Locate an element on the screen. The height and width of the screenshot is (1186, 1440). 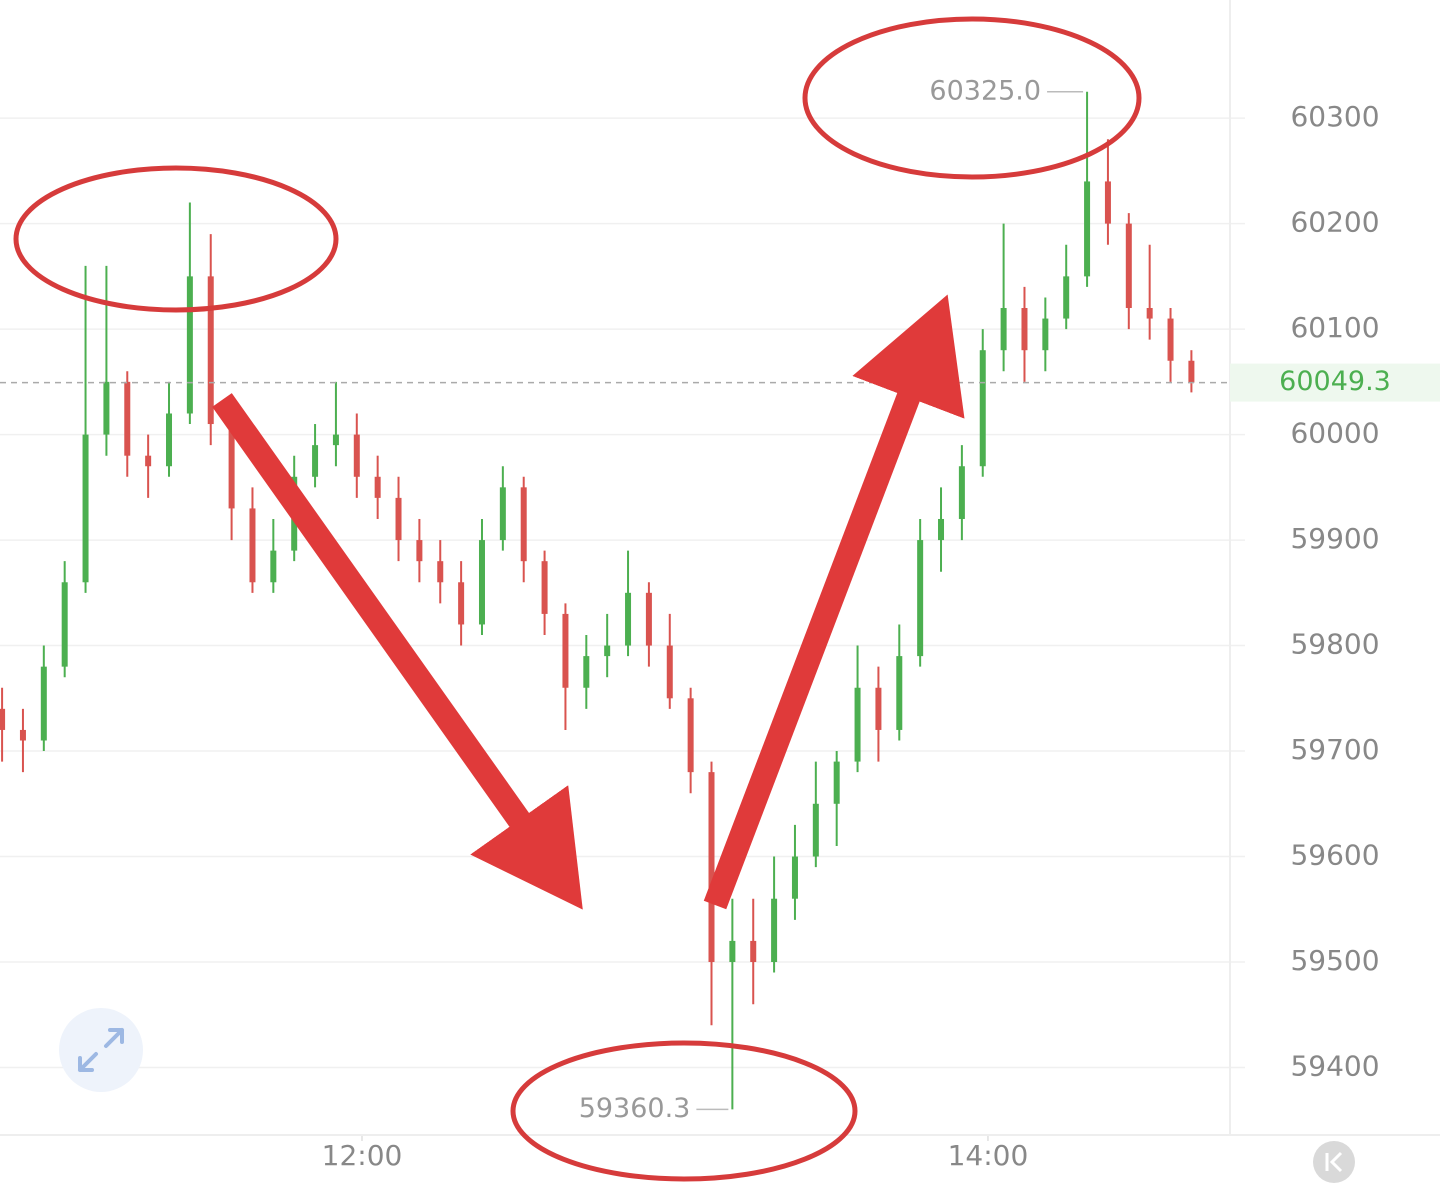
x-tick-label: 14:00 is located at coordinates (988, 1155).